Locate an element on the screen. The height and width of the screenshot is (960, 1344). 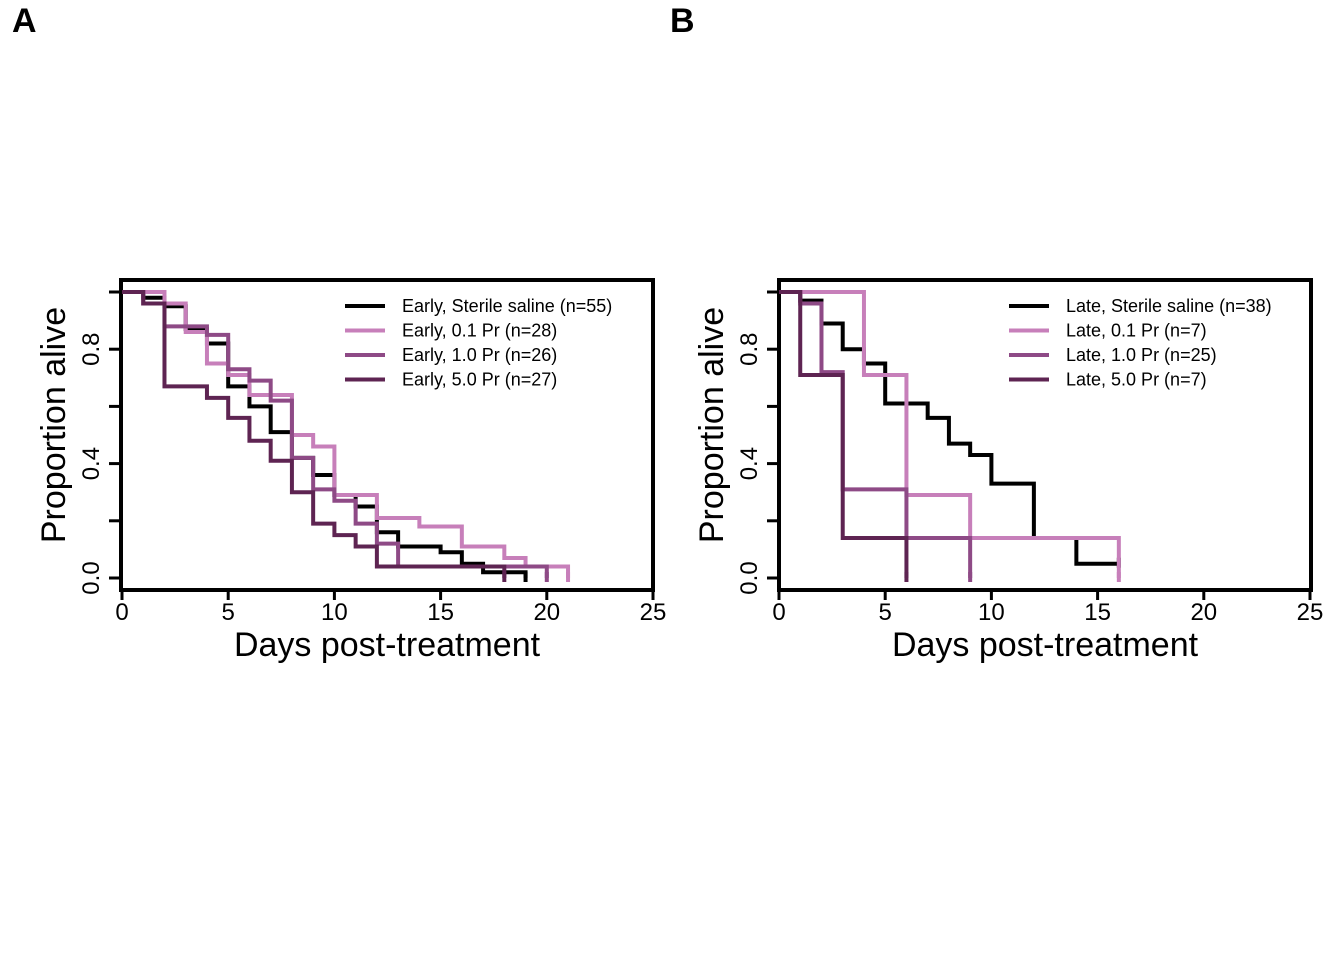
panel-label-b: B is located at coordinates (682, 21).